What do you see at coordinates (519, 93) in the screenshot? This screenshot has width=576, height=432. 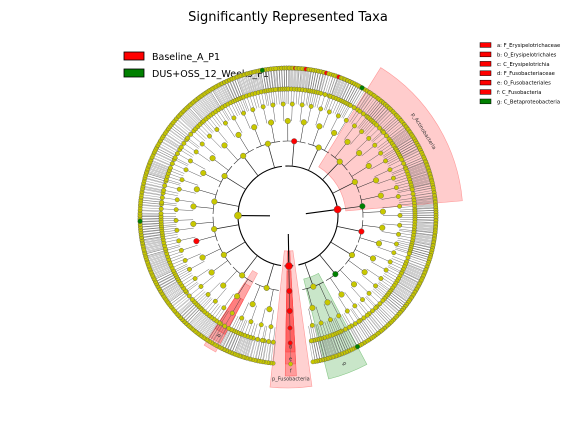 I see `key-label: f: C_Fusobacteria` at bounding box center [519, 93].